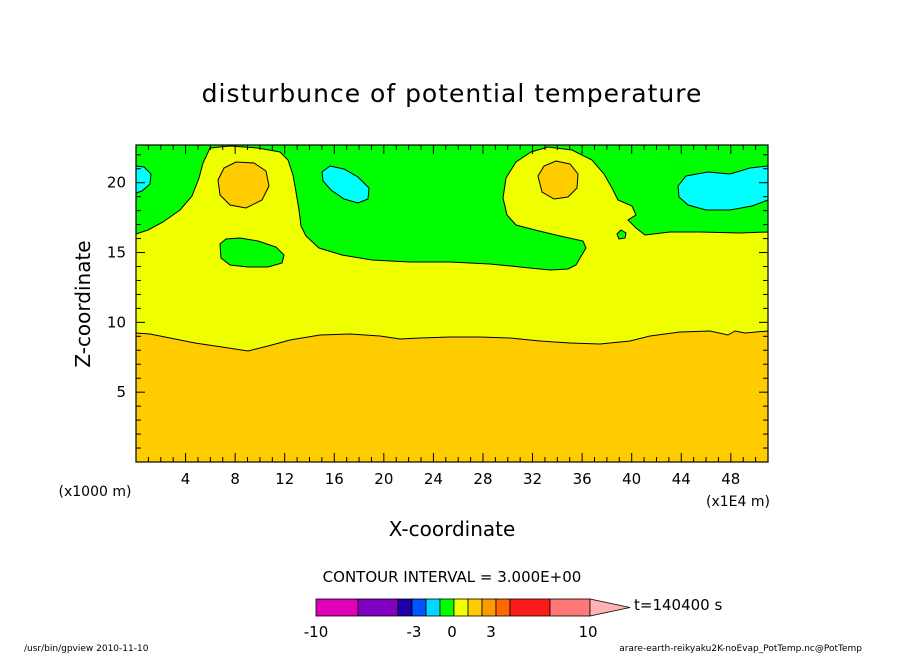 The height and width of the screenshot is (658, 904). What do you see at coordinates (631, 479) in the screenshot?
I see `x-tick-label: 40` at bounding box center [631, 479].